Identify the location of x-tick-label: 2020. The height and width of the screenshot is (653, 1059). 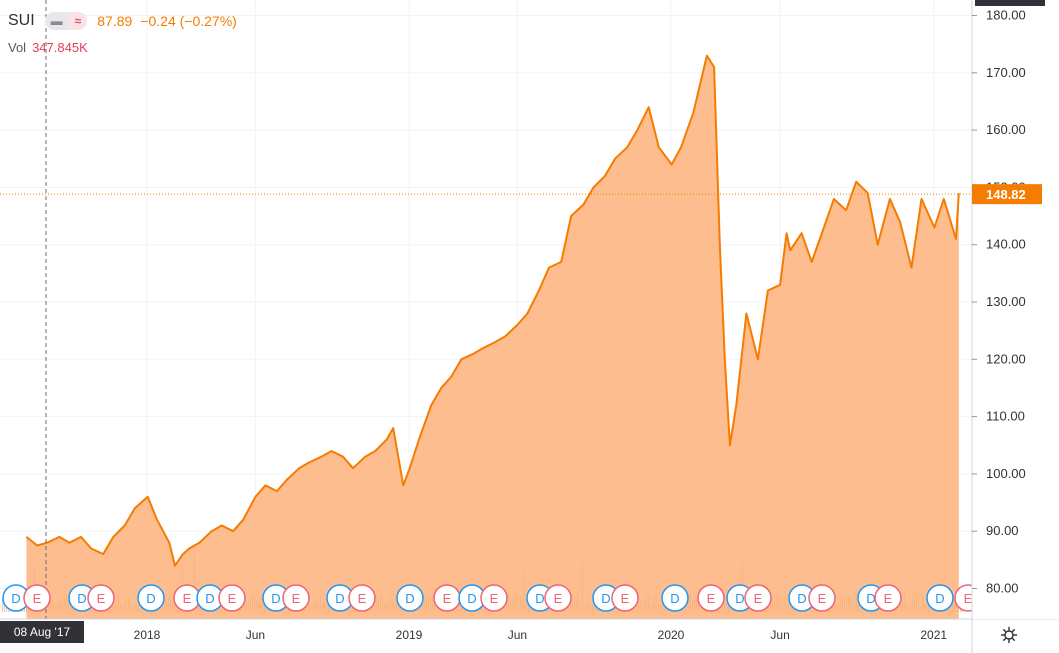
(671, 635).